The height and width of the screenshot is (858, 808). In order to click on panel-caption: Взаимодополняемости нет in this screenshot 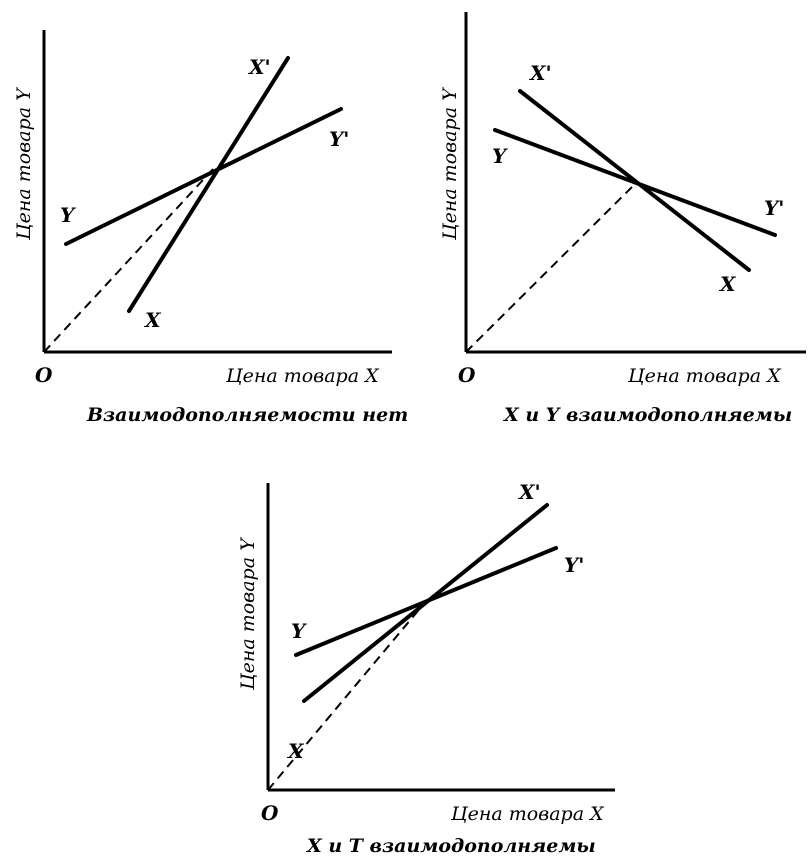, I will do `click(247, 415)`.